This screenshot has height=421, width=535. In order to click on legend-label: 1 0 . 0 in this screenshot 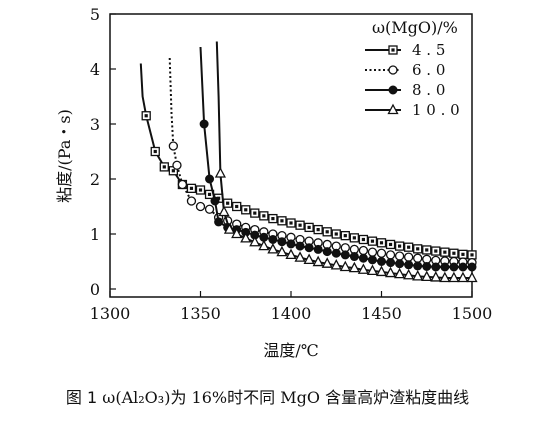, I will do `click(436, 110)`.